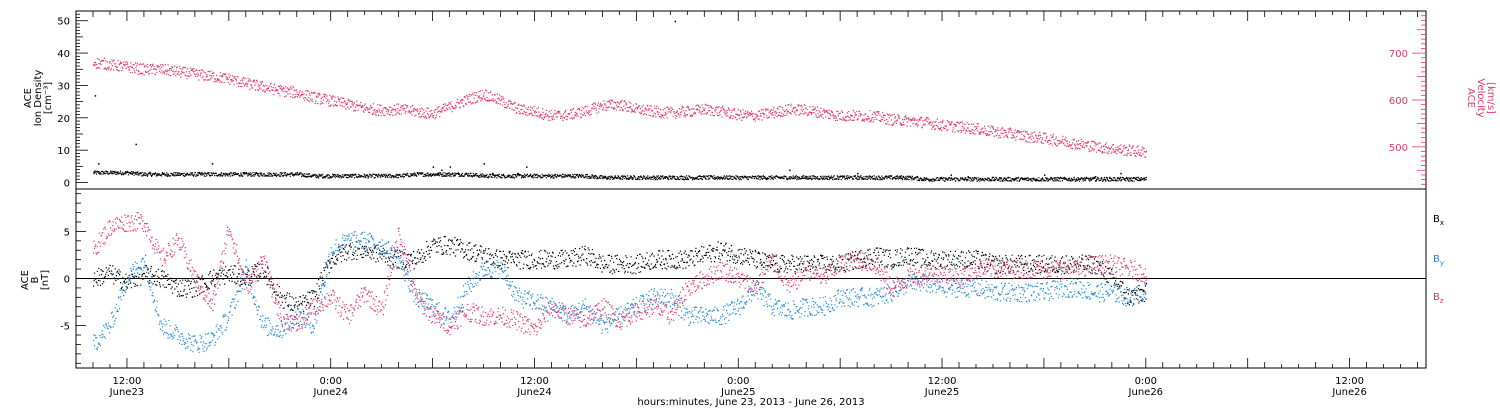 The width and height of the screenshot is (1500, 410). What do you see at coordinates (1438, 220) in the screenshot?
I see `legend-bx: Bx` at bounding box center [1438, 220].